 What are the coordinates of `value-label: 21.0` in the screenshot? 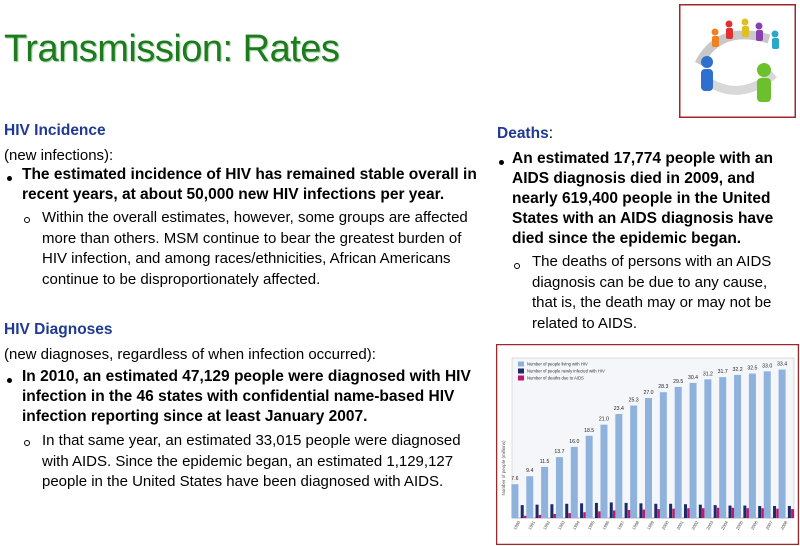 It's located at (604, 420).